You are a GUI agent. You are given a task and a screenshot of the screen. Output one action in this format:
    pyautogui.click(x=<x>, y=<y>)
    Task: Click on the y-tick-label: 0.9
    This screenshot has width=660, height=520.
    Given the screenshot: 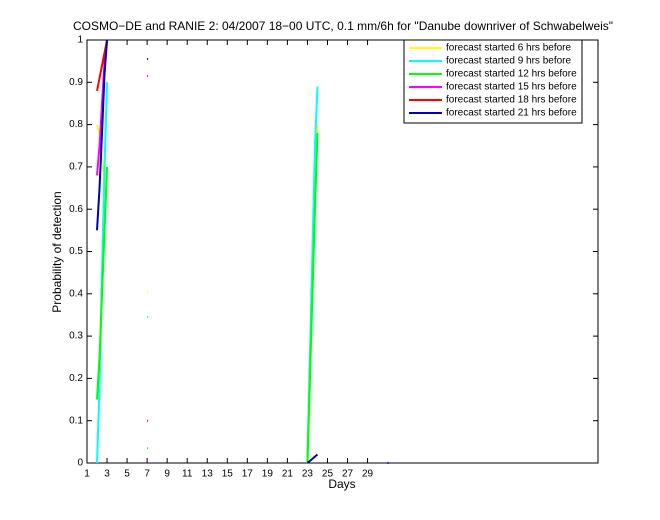 What is the action you would take?
    pyautogui.click(x=76, y=82)
    